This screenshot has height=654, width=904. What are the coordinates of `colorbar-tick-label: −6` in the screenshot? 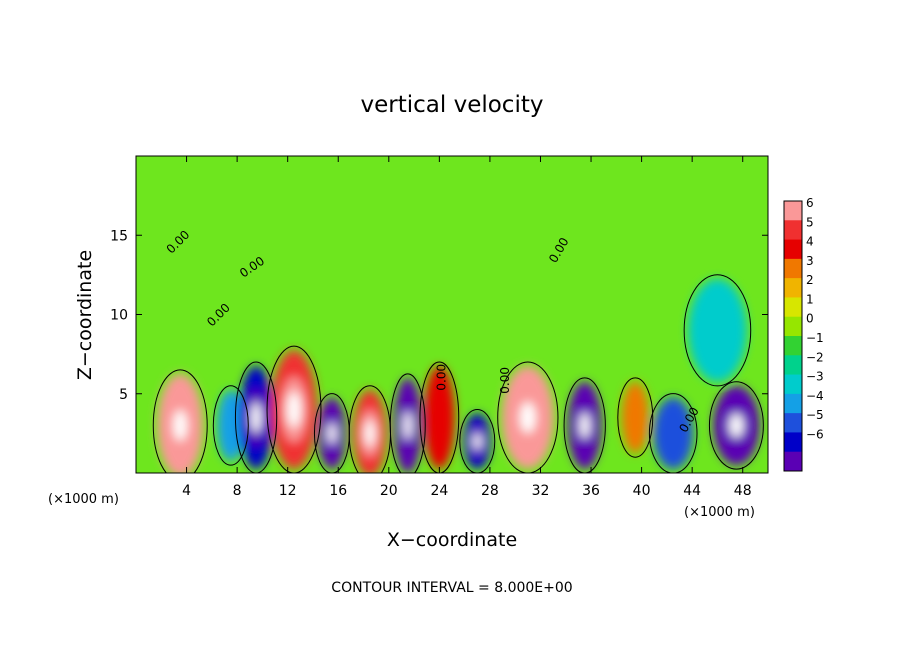 It's located at (815, 434).